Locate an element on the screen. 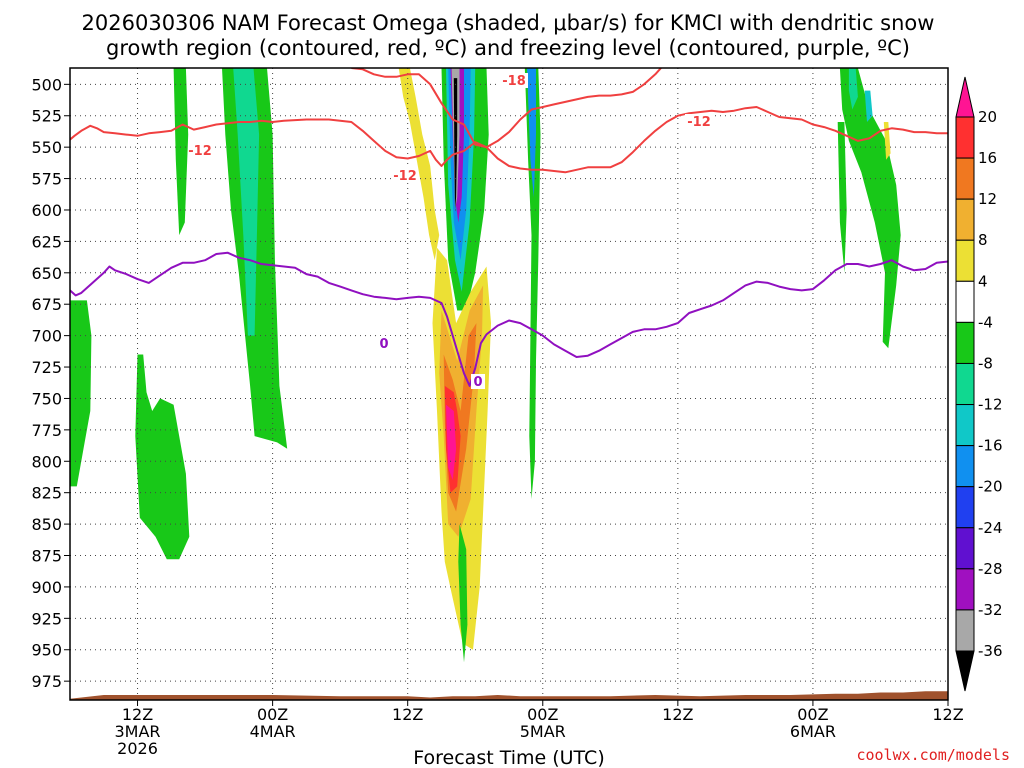  contour-label-minus-12-a: -12 is located at coordinates (200, 151).